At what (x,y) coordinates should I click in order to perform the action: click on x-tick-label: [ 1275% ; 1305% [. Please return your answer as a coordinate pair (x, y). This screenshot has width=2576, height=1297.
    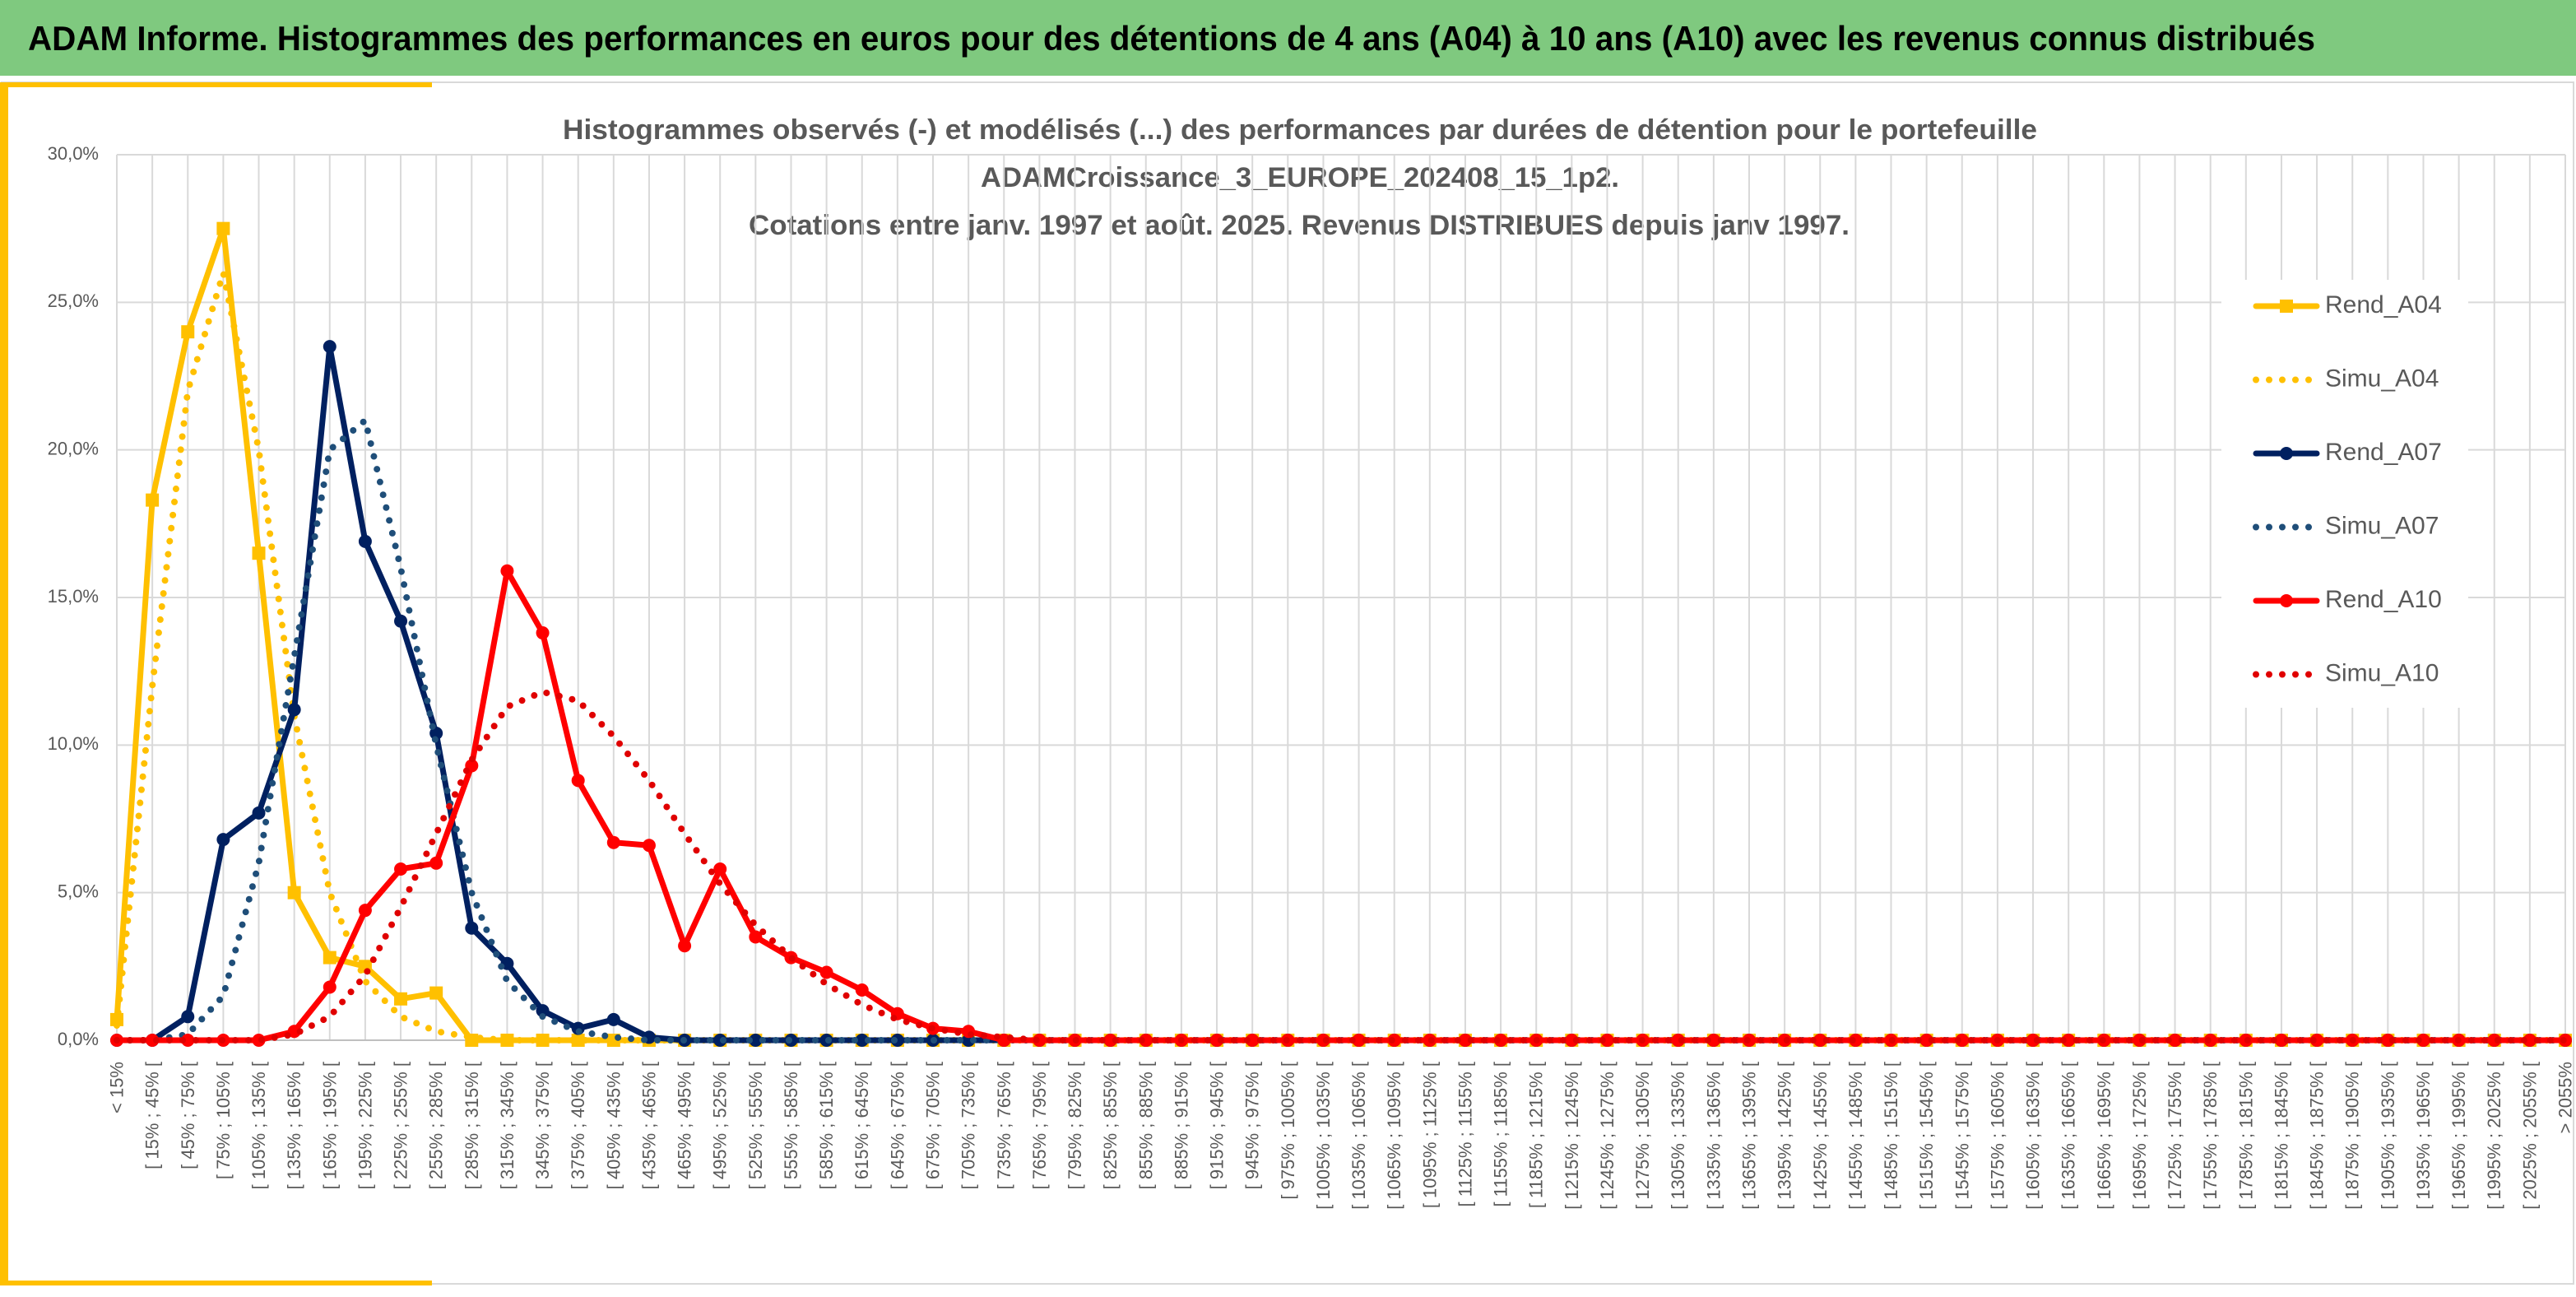
    Looking at the image, I should click on (1642, 1136).